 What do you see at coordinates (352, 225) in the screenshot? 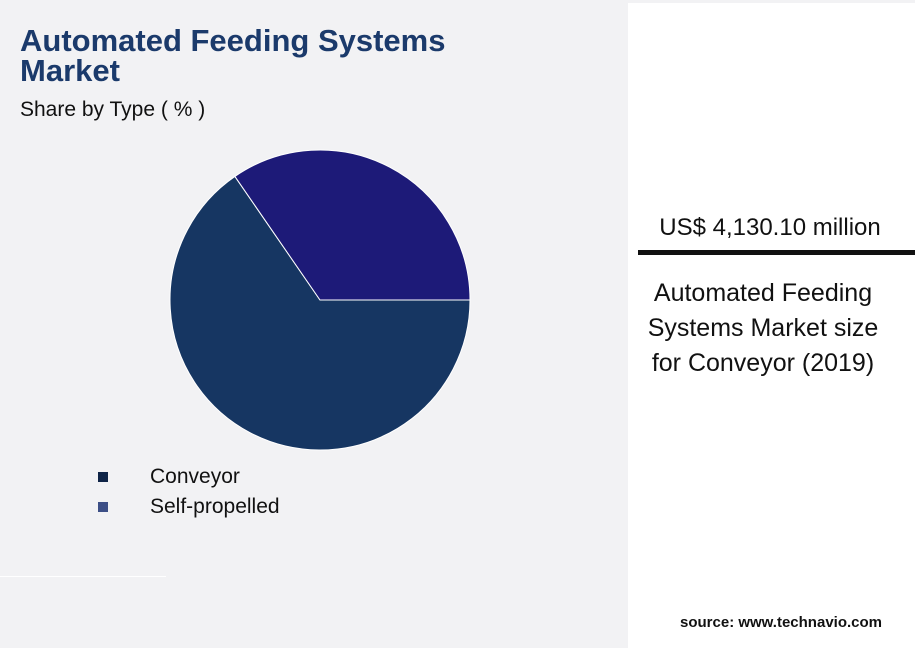
I see `pie-slice-self-propelled` at bounding box center [352, 225].